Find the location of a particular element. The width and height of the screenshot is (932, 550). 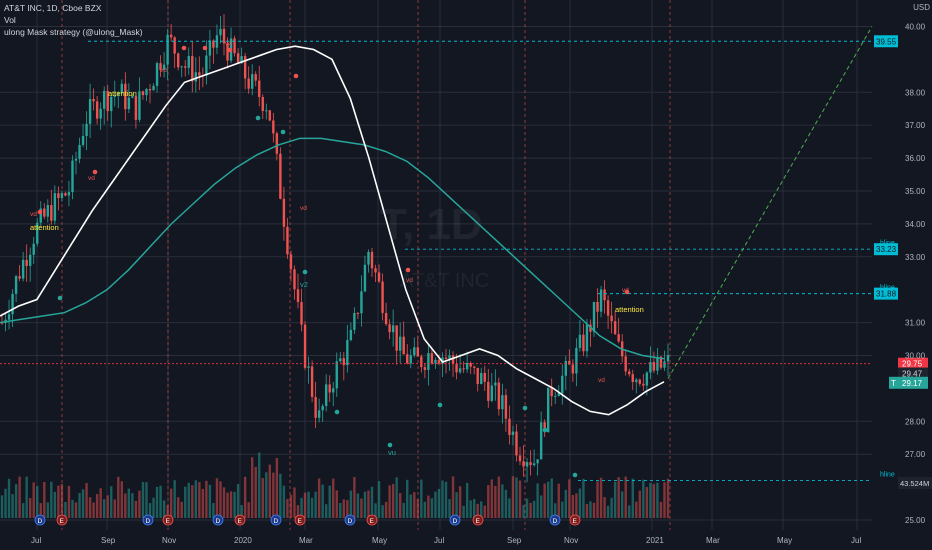

volume-line: Vol is located at coordinates (10, 20).